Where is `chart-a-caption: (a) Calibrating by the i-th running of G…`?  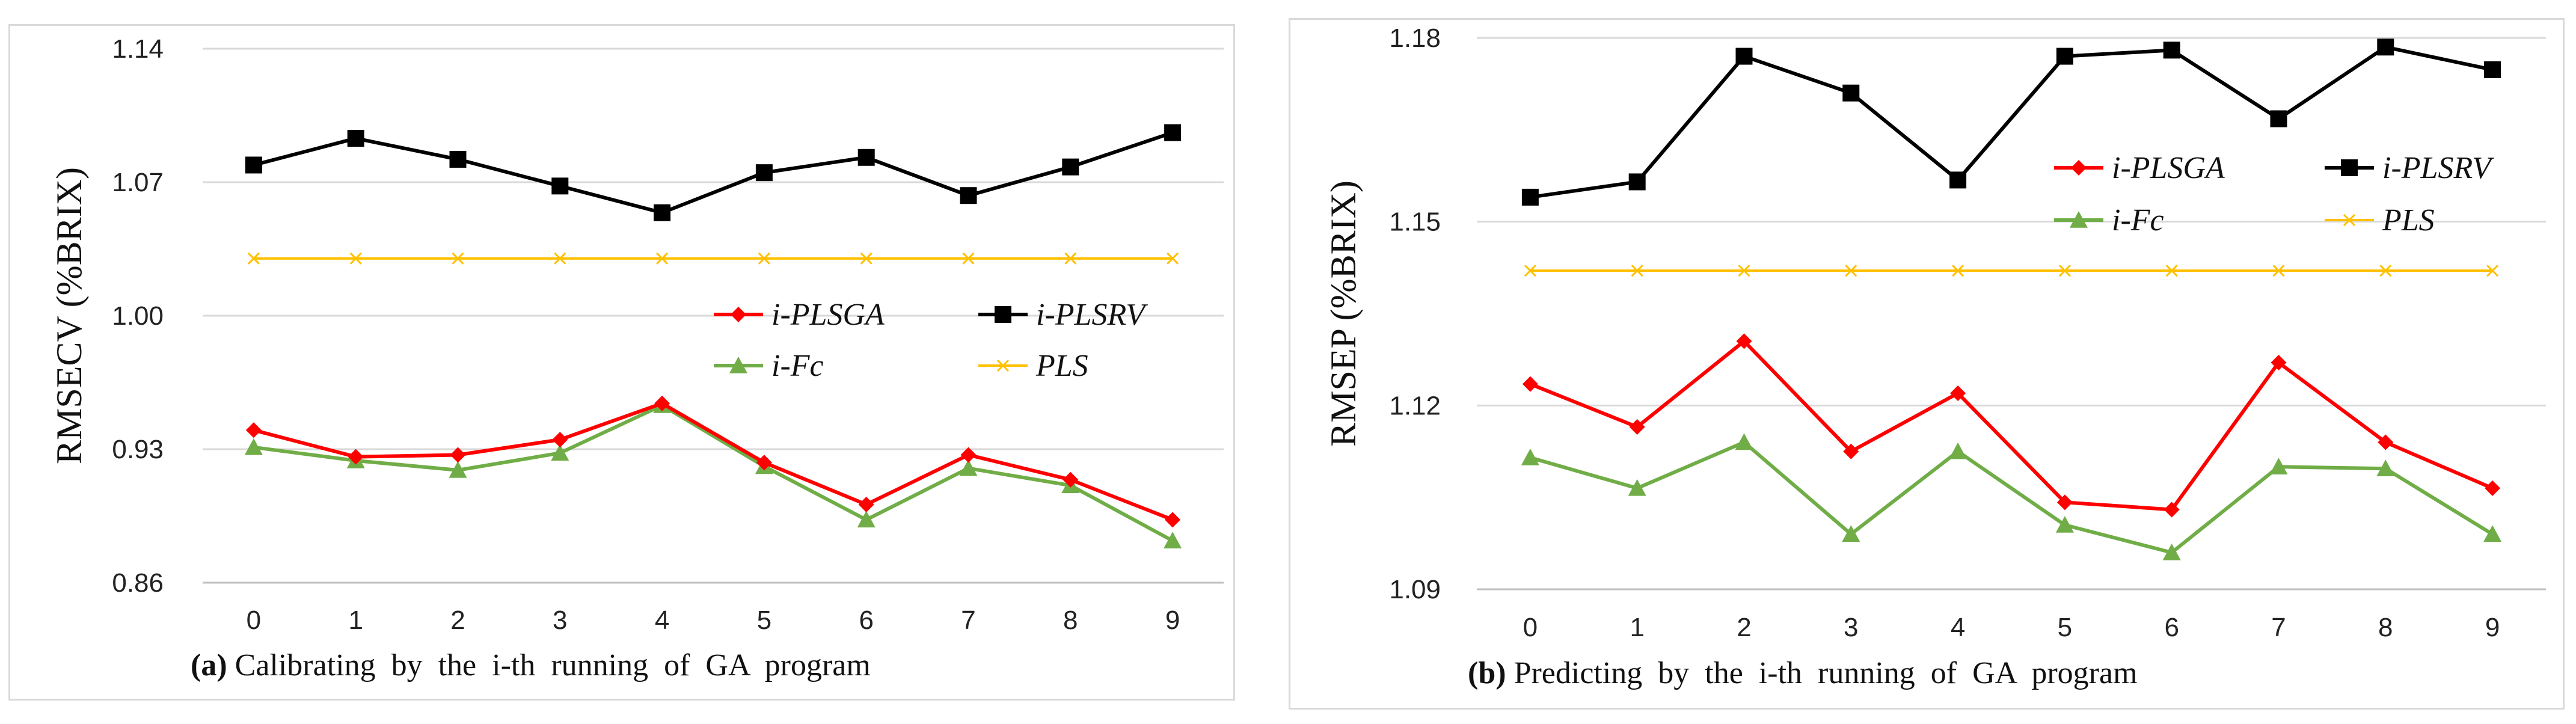 chart-a-caption: (a) Calibrating by the i-th running of G… is located at coordinates (531, 666).